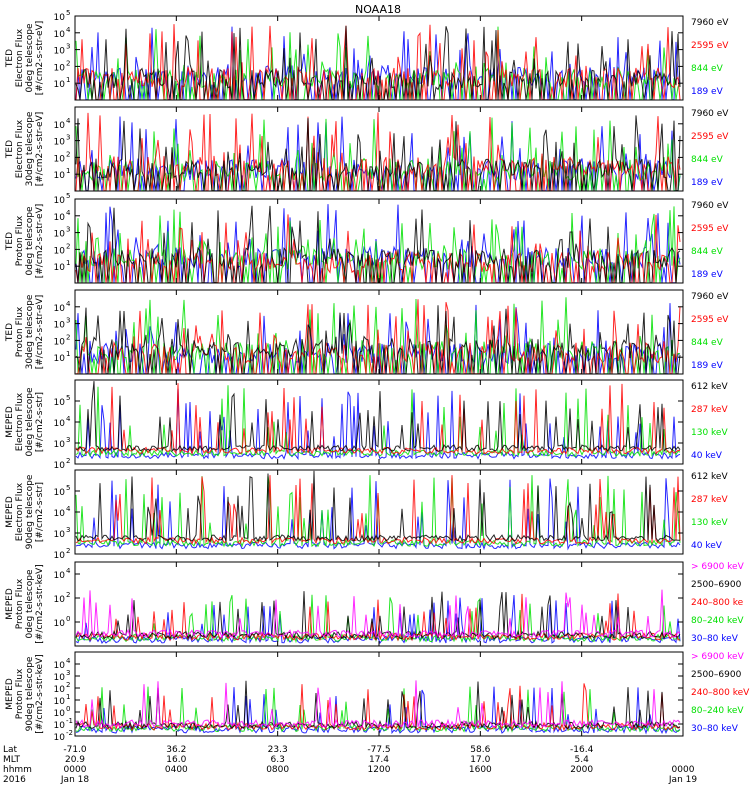 This screenshot has height=800, width=750. What do you see at coordinates (68, 709) in the screenshot?
I see `y-tick-exponent: 0` at bounding box center [68, 709].